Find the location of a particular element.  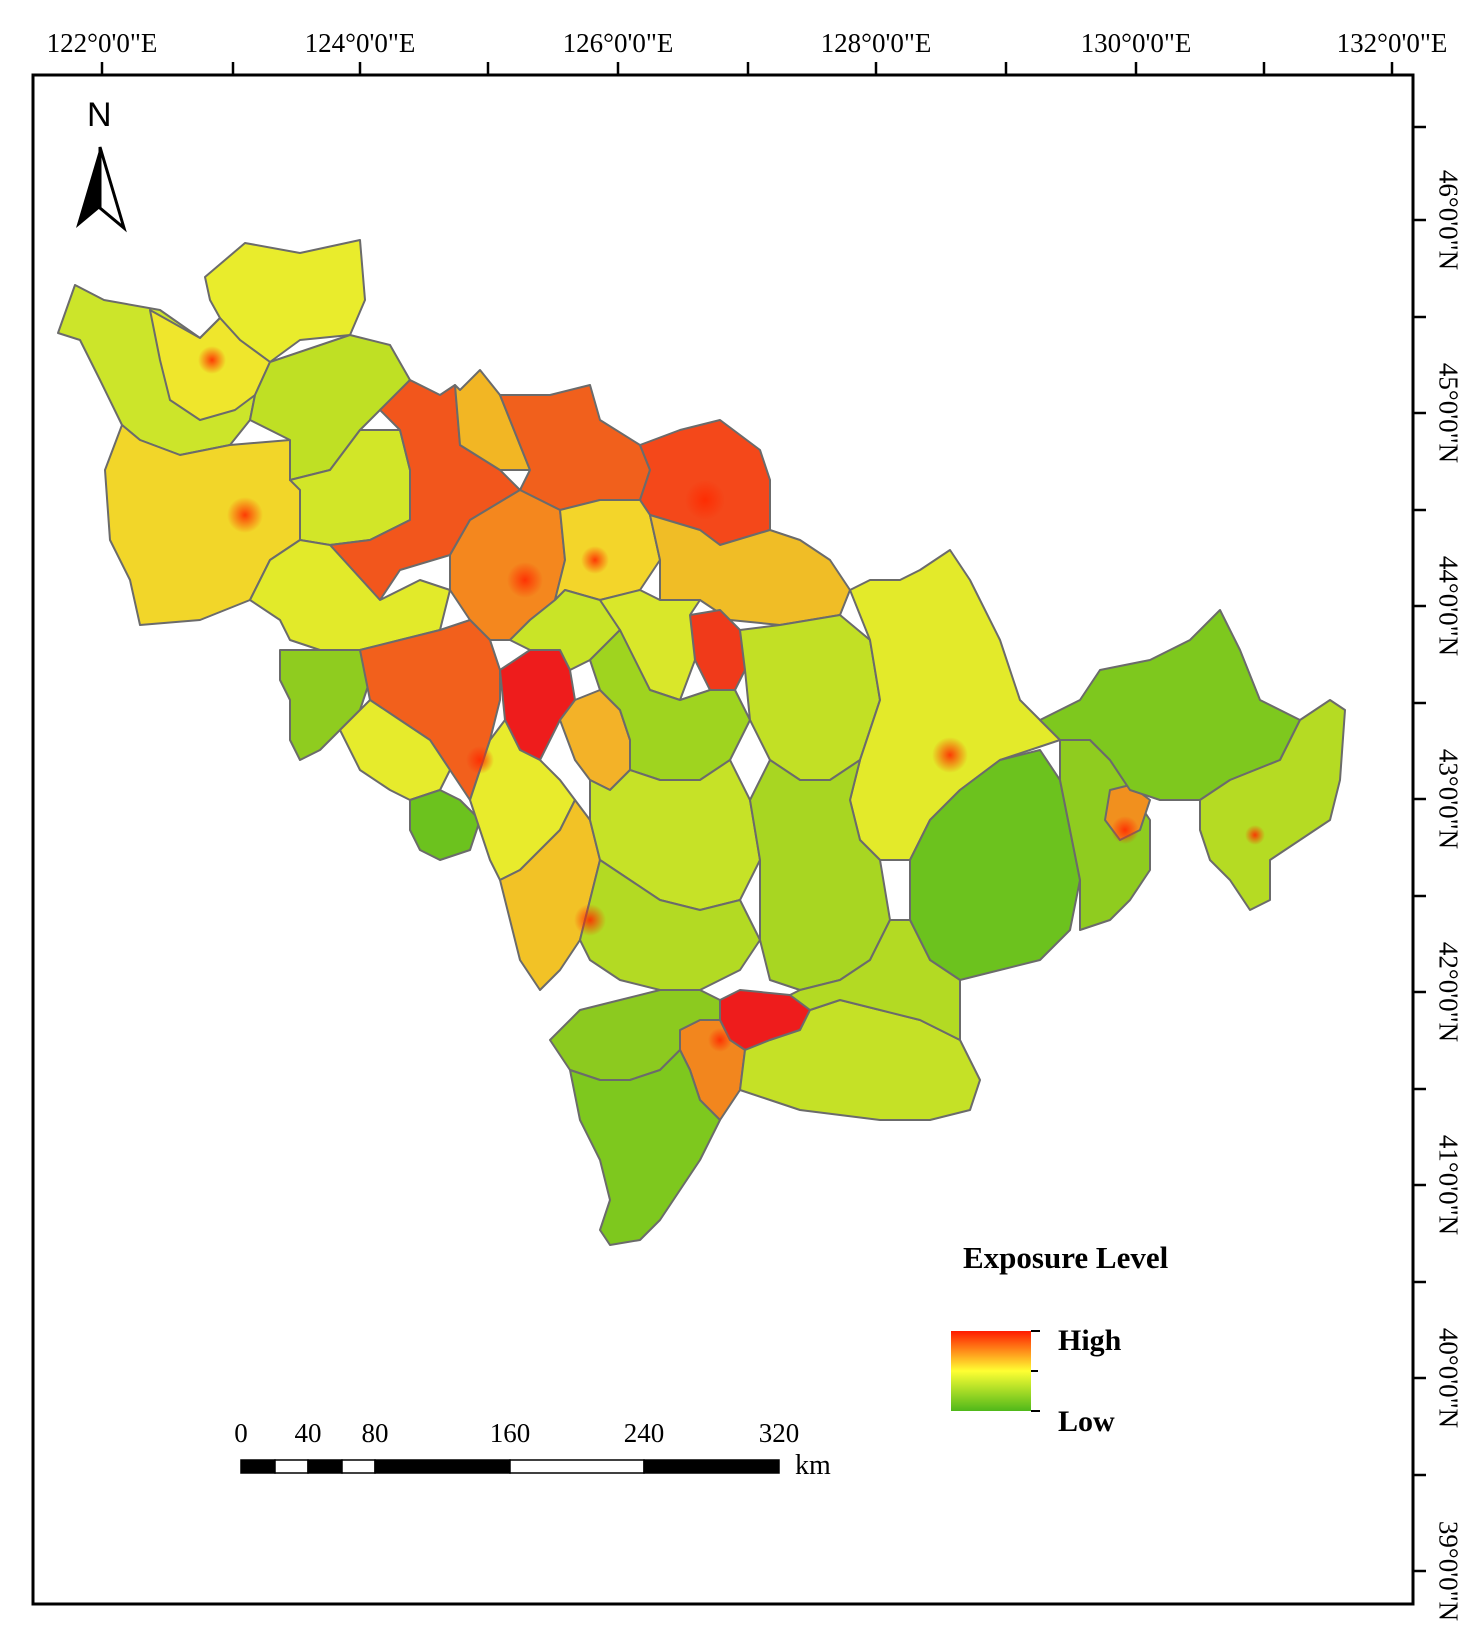

region-sw-small is located at coordinates (395, 750).